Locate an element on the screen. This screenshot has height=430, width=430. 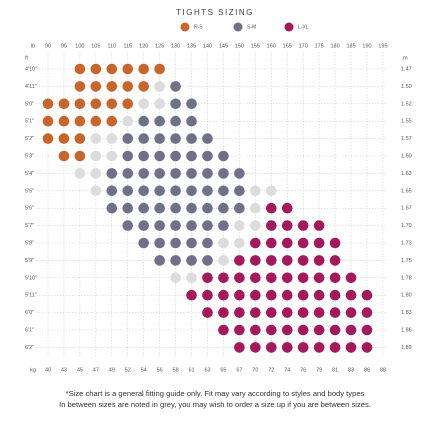
kg-label: 52 is located at coordinates (128, 370).